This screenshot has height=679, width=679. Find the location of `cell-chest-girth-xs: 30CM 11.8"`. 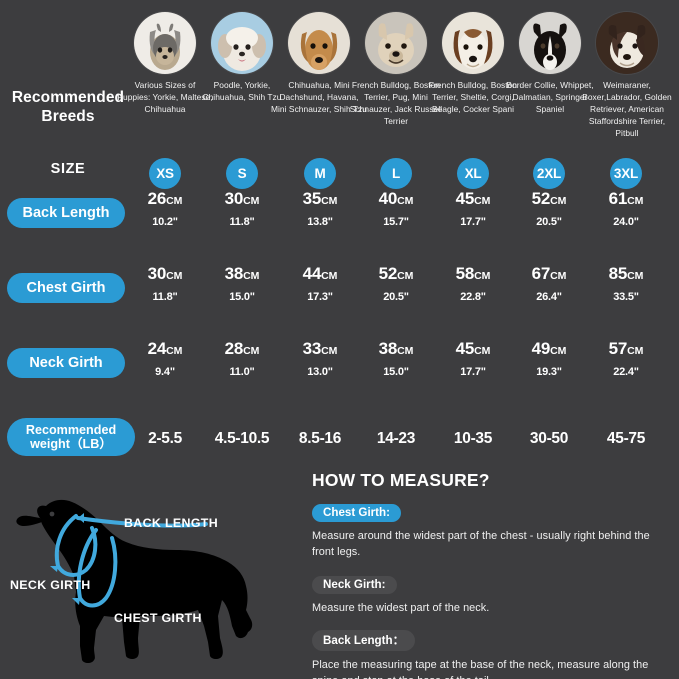

cell-chest-girth-xs: 30CM 11.8" is located at coordinates (165, 283).